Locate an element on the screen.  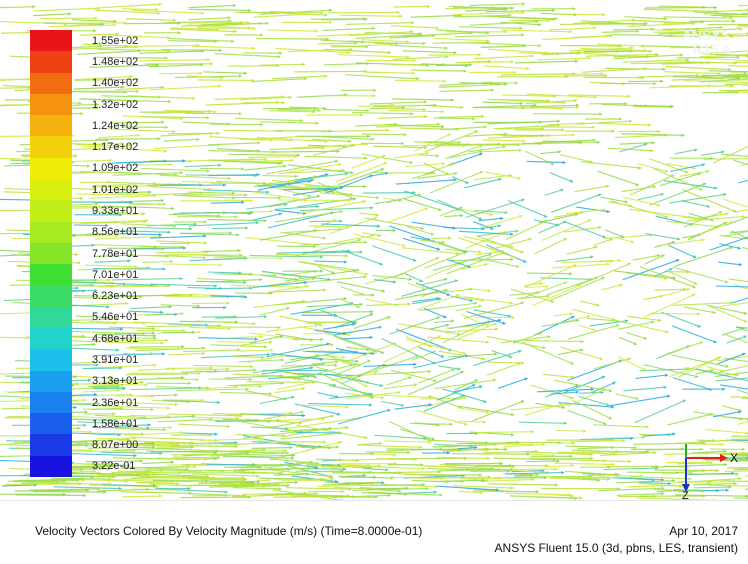
z-axis-label: Z is located at coordinates (685, 495).